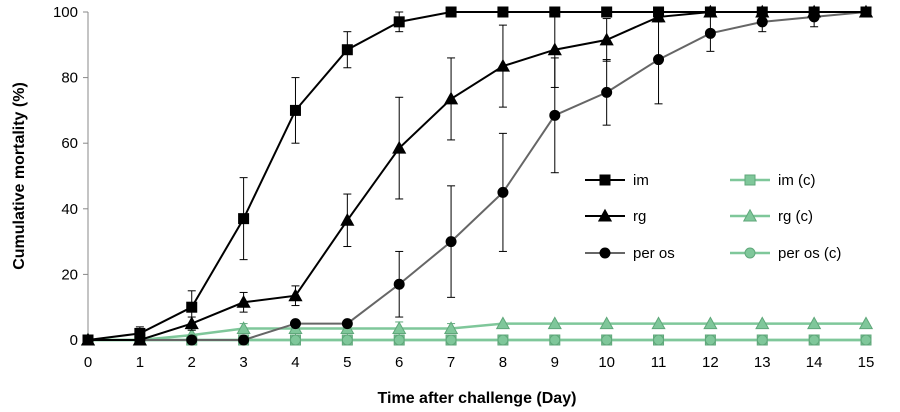 The image size is (900, 412). I want to click on y-tick-label: 80, so click(69, 78).